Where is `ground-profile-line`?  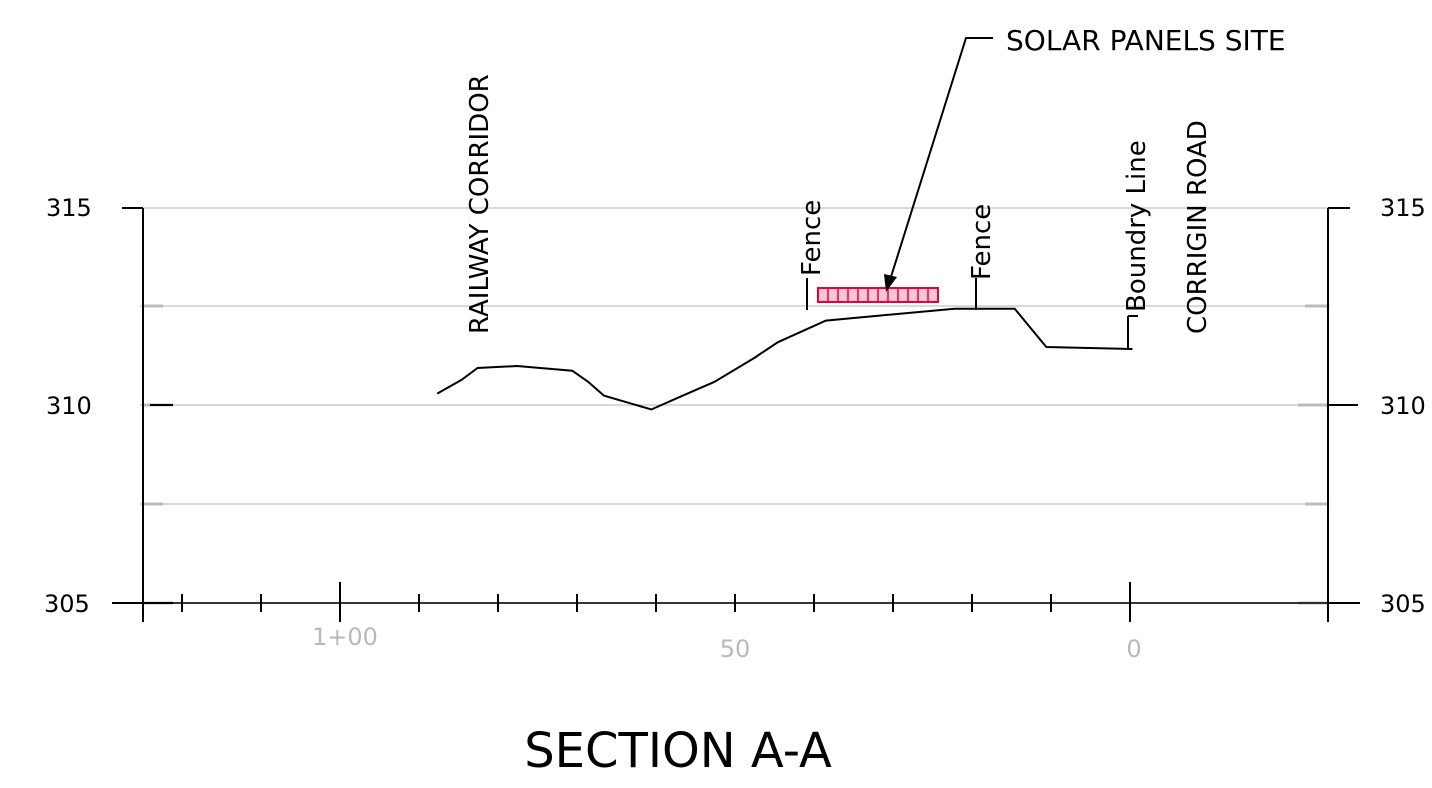 ground-profile-line is located at coordinates (784, 359).